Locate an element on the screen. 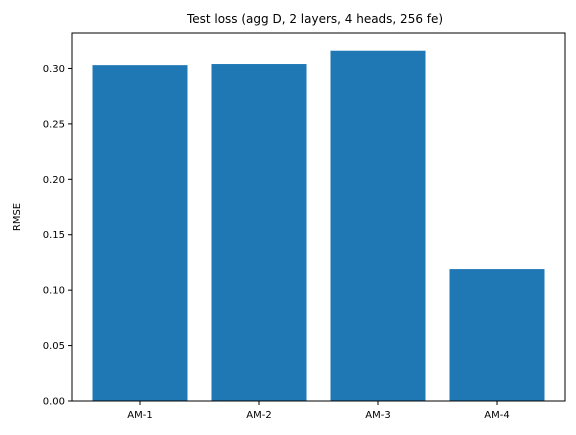 This screenshot has height=435, width=576. y-tick-label: 0.30 is located at coordinates (54, 69).